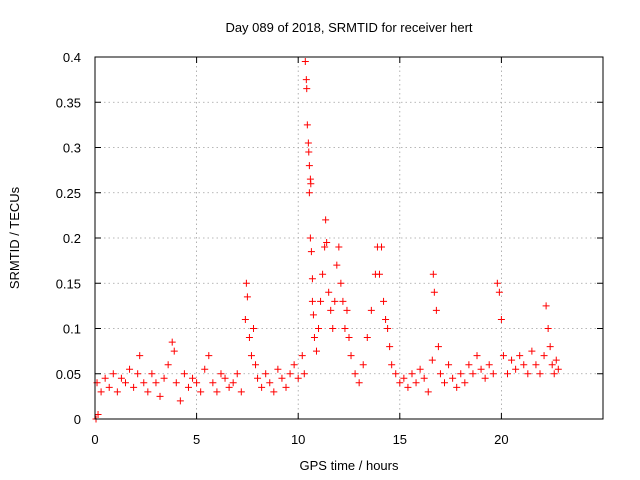  What do you see at coordinates (400, 439) in the screenshot?
I see `x-tick-label: 15` at bounding box center [400, 439].